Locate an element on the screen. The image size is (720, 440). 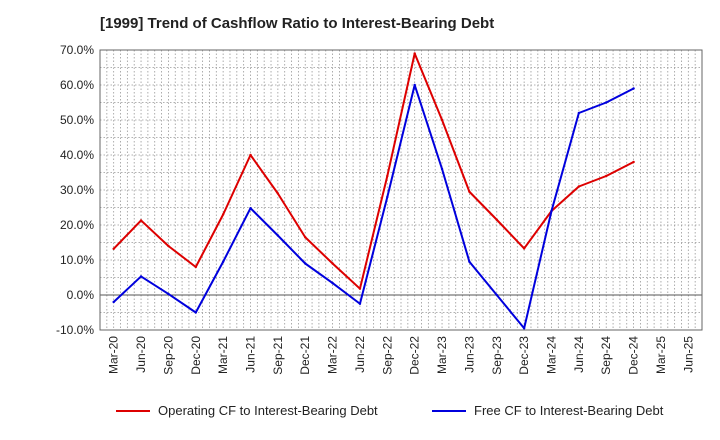
y-tick-label: -10.0% is located at coordinates (75, 330).